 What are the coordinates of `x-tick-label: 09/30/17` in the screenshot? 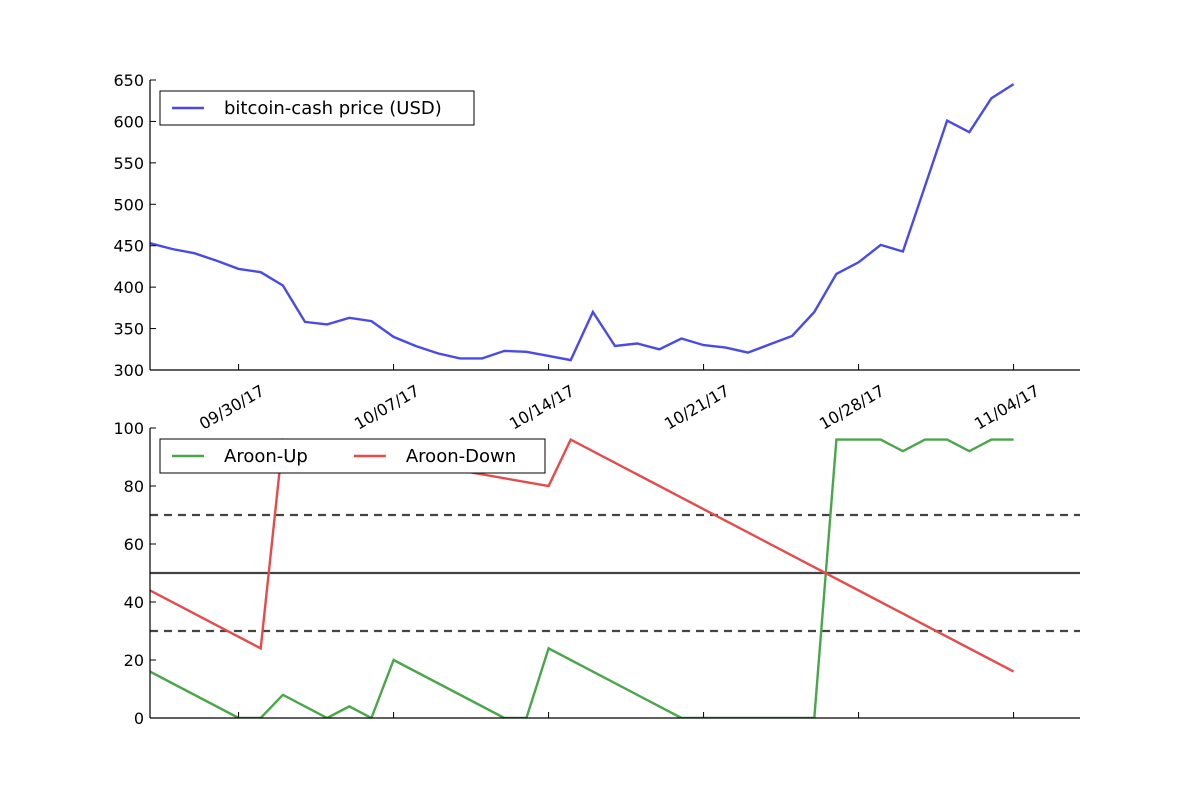 It's located at (232, 407).